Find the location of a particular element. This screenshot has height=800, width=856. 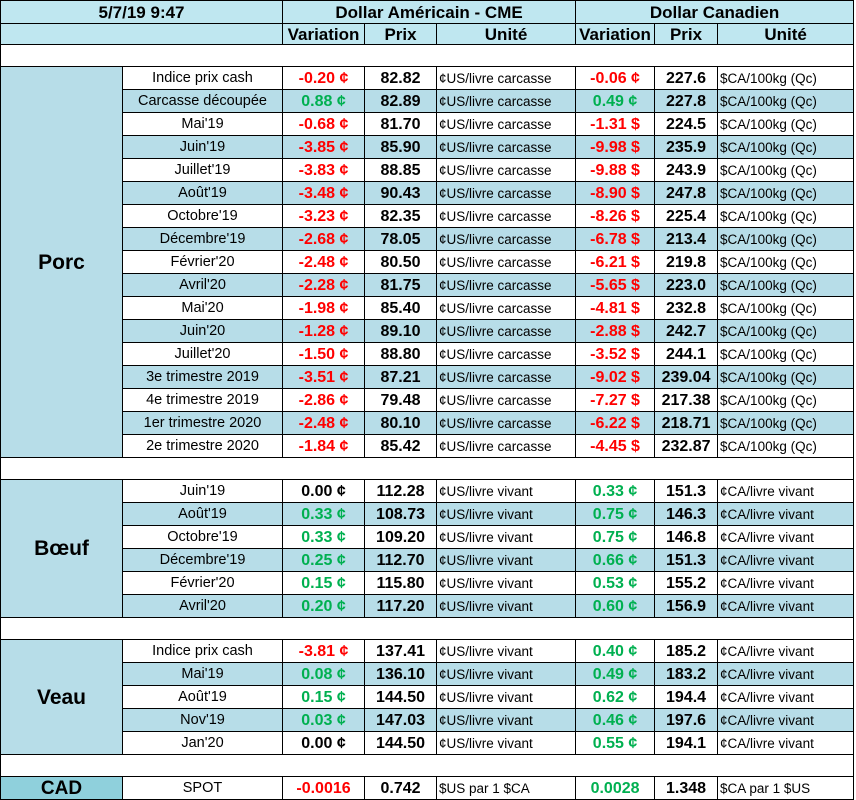

row-label: Octobre'19 is located at coordinates (202, 537).